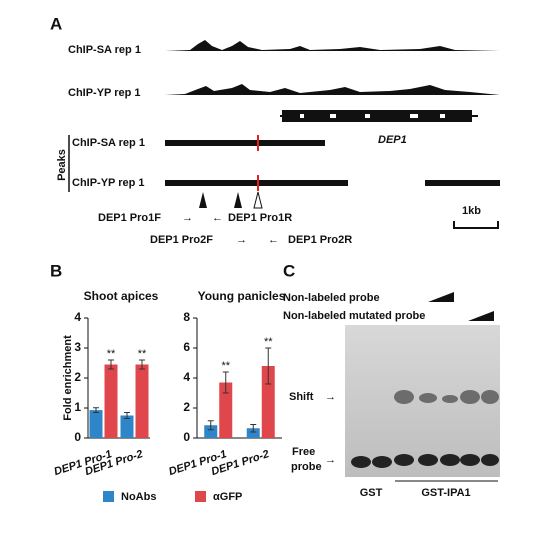 The width and height of the screenshot is (548, 533). What do you see at coordinates (331, 298) in the screenshot?
I see `competitor-label: Non-labeled probe` at bounding box center [331, 298].